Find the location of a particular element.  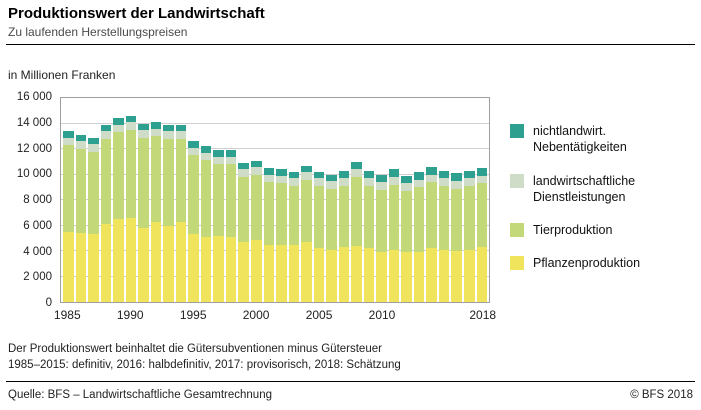

x-tick-label: 2018 is located at coordinates (483, 315).